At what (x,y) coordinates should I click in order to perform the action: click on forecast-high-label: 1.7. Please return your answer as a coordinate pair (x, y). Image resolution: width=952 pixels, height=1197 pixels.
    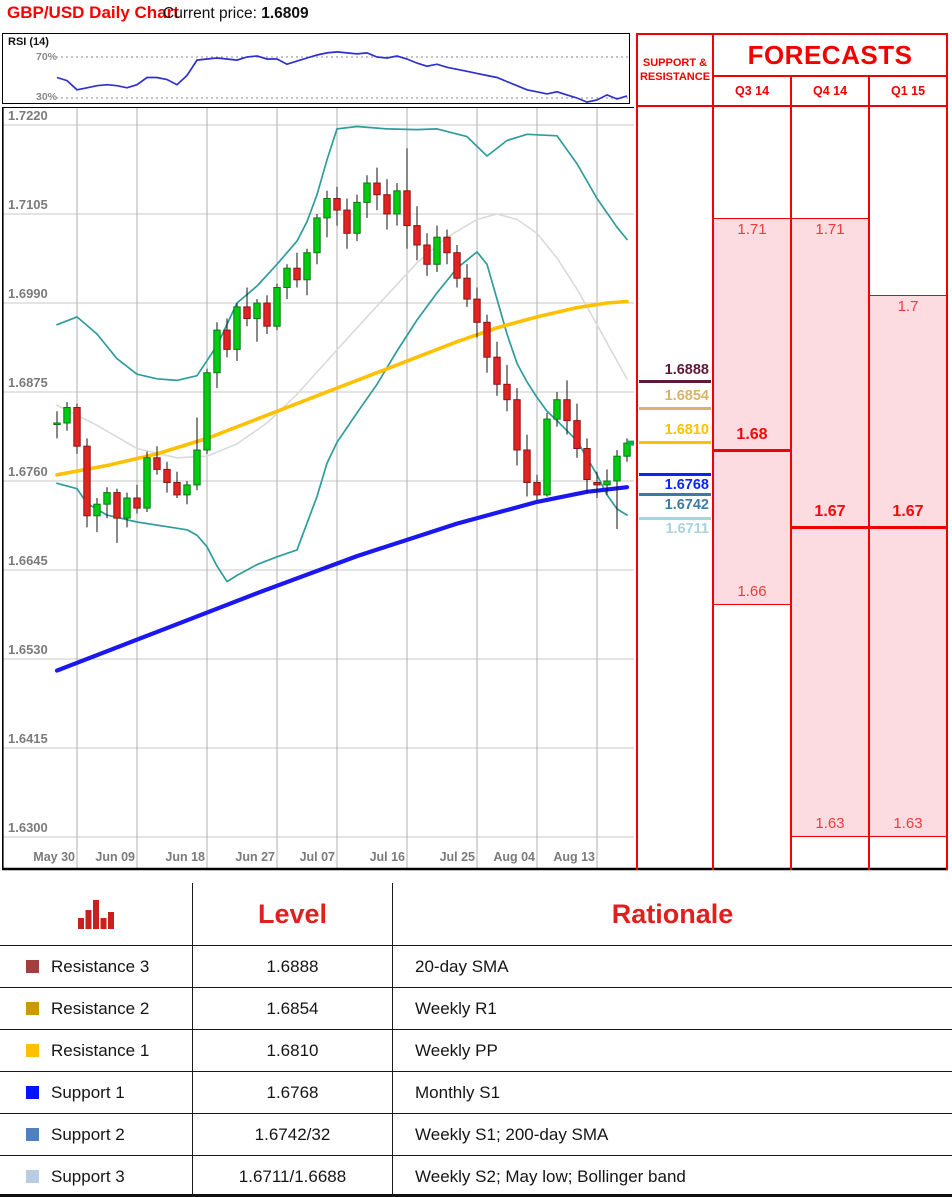
    Looking at the image, I should click on (908, 307).